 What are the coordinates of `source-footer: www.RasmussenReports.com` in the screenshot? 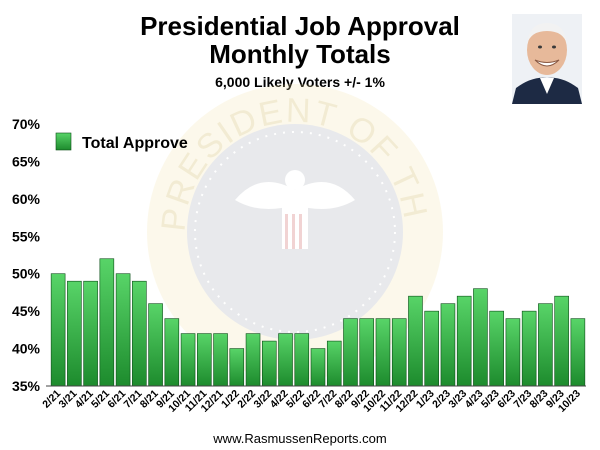 It's located at (300, 438).